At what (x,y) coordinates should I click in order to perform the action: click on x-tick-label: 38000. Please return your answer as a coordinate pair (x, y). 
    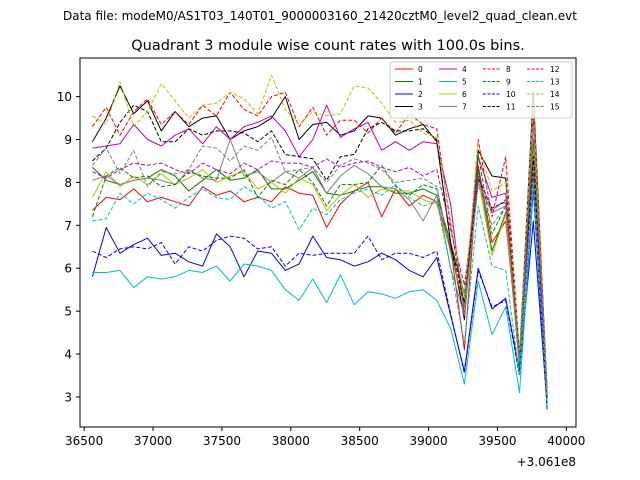
    Looking at the image, I should click on (291, 441).